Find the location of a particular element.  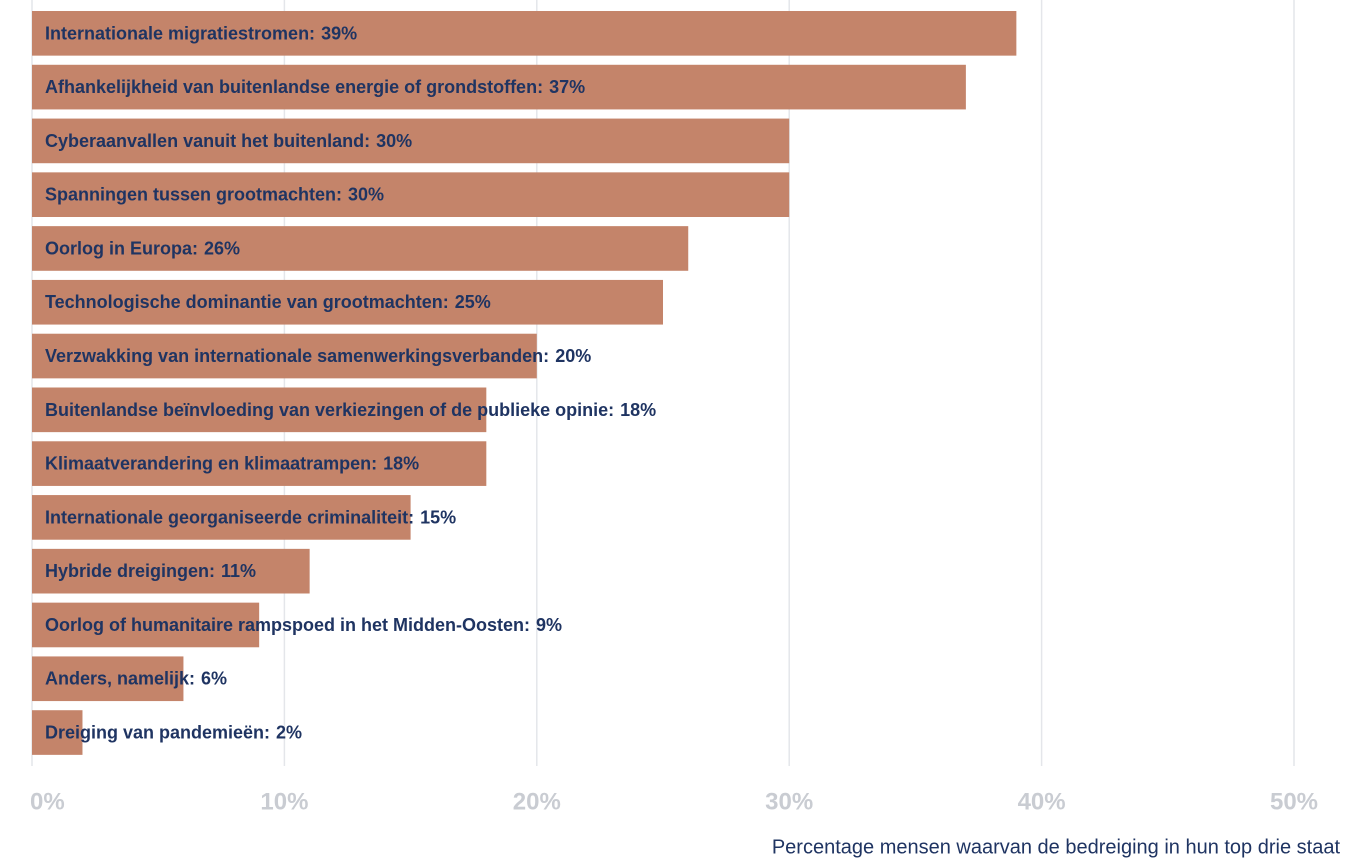

x-tick-label: 10% is located at coordinates (284, 801).